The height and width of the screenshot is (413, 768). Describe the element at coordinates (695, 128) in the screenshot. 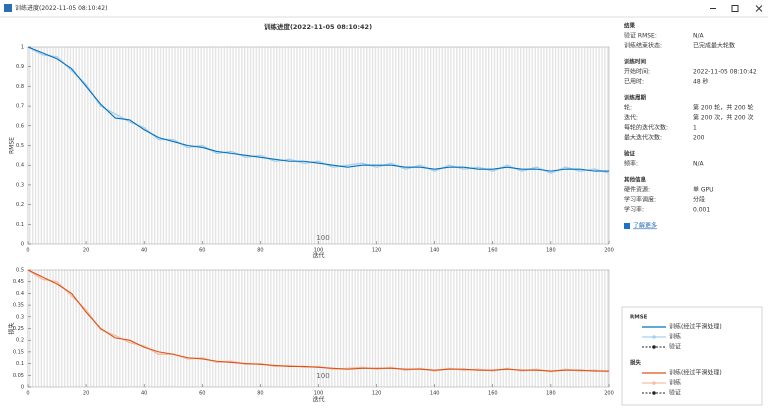

I see `info-value: 1` at that location.